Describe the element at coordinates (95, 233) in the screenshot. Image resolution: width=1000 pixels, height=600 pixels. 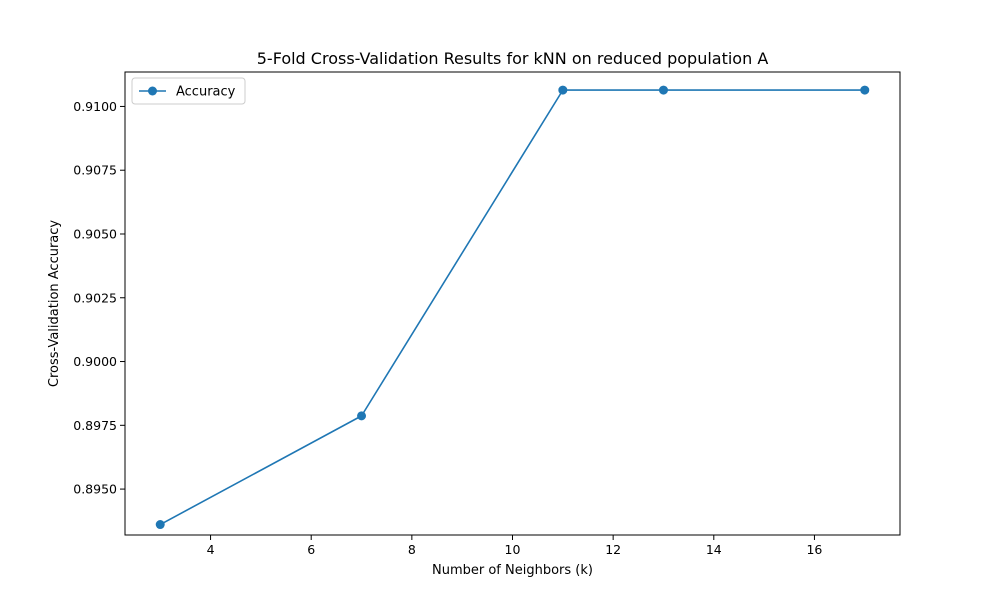
I see `y-tick-label: 0.9050` at that location.